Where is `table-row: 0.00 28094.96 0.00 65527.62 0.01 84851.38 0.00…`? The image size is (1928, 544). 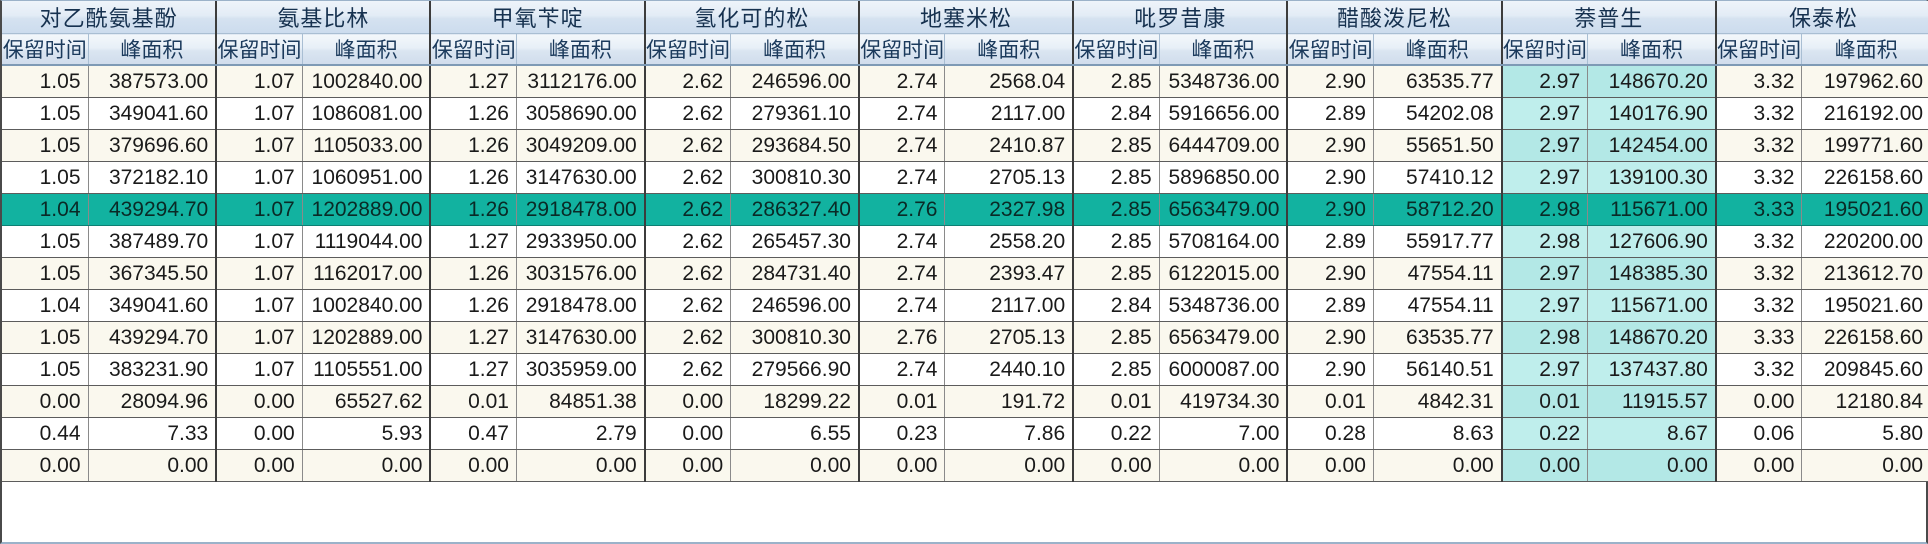 table-row: 0.00 28094.96 0.00 65527.62 0.01 84851.38 0.00… is located at coordinates (965, 401).